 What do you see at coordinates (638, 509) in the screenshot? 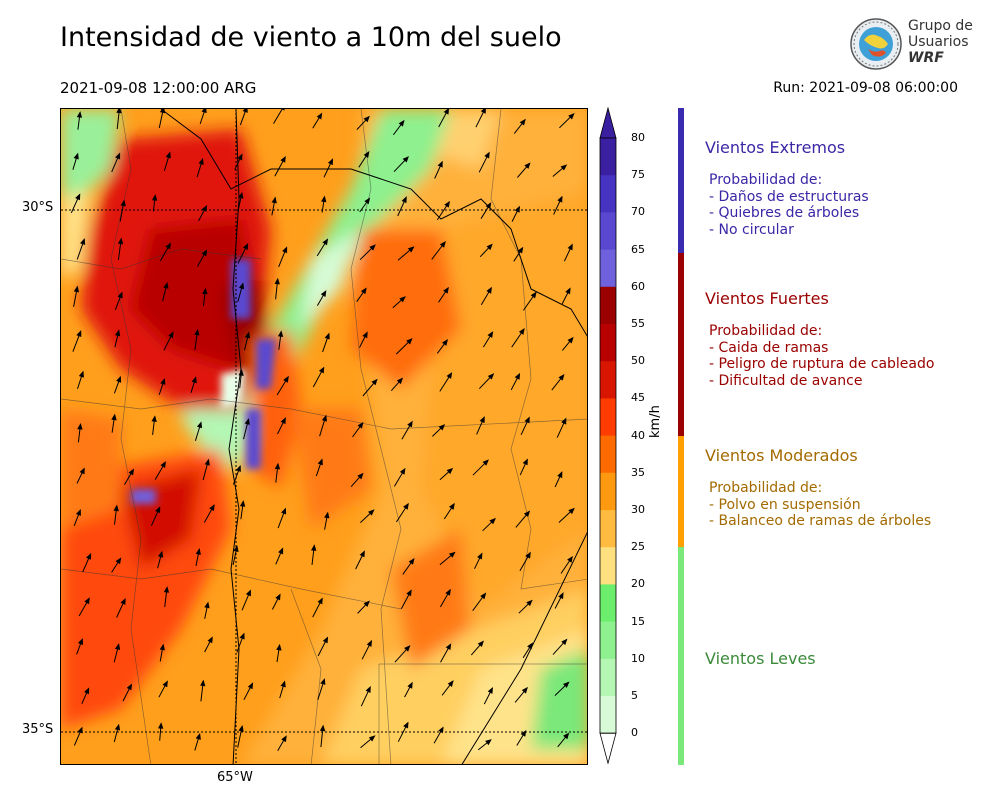
I see `colorbar-tick-label: 30` at bounding box center [638, 509].